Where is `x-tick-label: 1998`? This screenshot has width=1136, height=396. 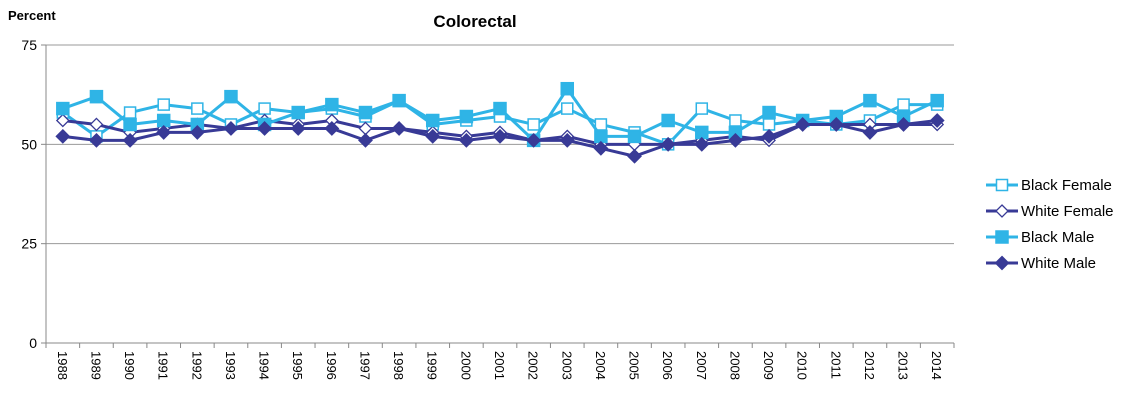 x-tick-label: 1998 is located at coordinates (398, 365).